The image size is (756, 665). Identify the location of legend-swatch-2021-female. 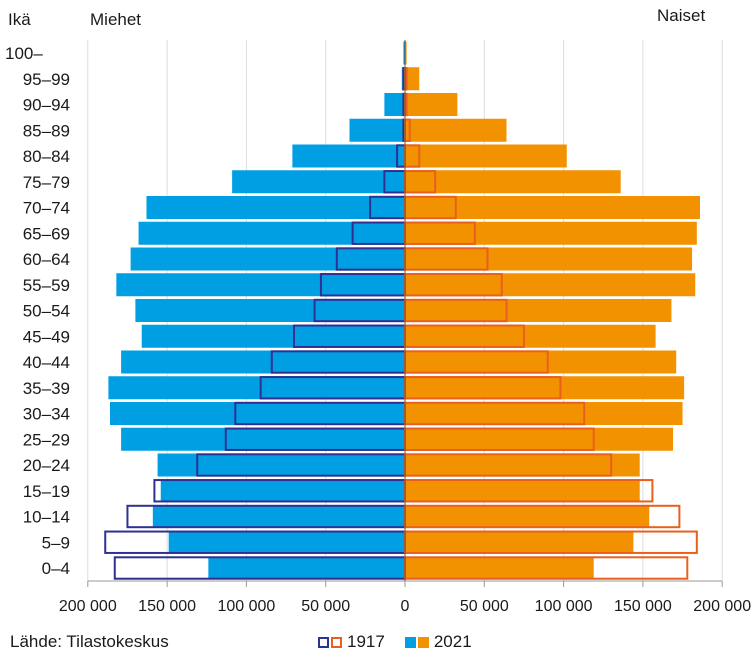
(423, 642).